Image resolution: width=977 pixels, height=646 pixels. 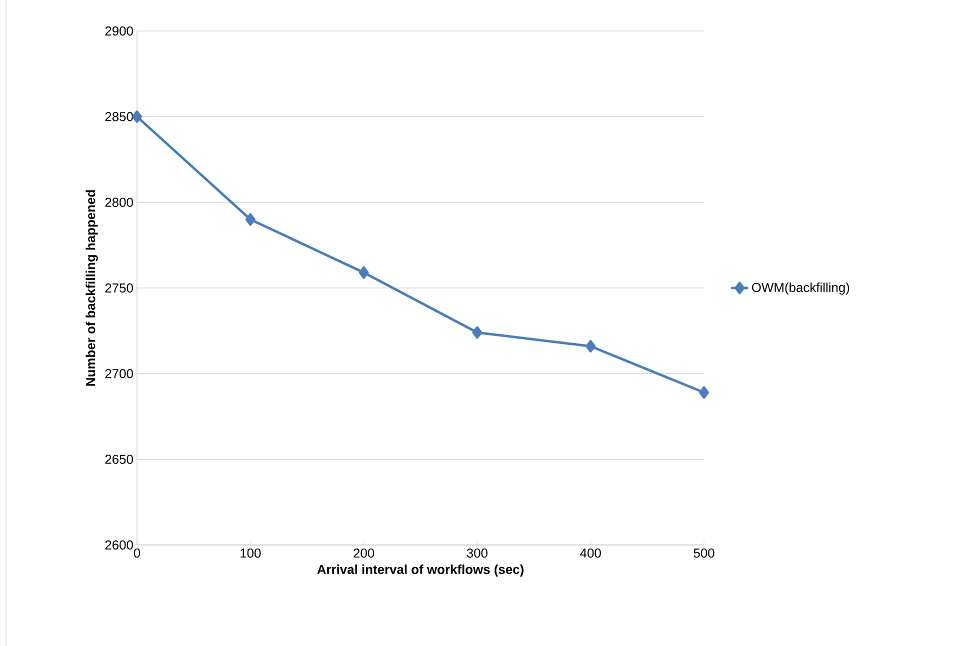 What do you see at coordinates (250, 553) in the screenshot?
I see `x-tick-label: 100` at bounding box center [250, 553].